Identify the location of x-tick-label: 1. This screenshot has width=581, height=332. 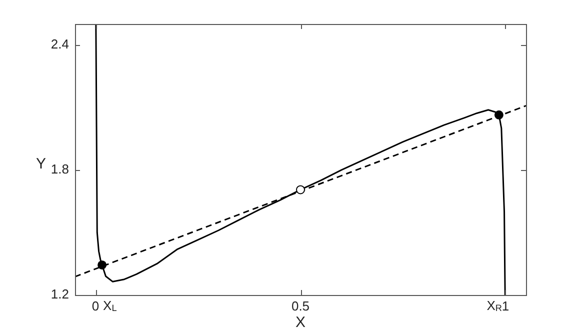
(506, 306).